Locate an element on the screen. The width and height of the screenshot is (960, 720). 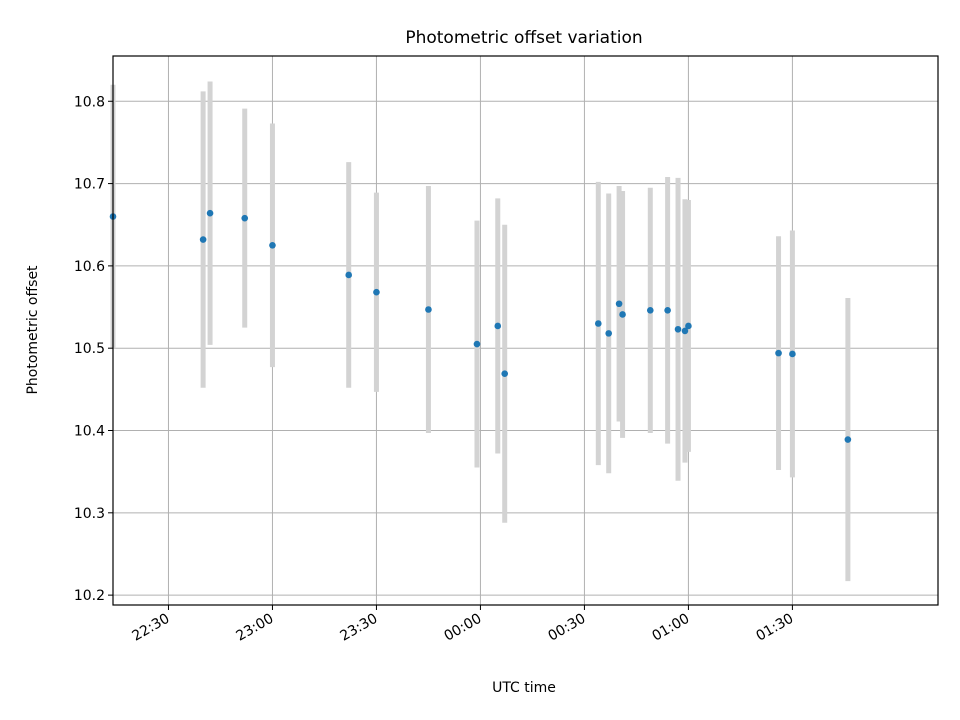
y-axis-ticks: 10.2 10.3 10.4 10.5 10.6 10.7 10.8 is located at coordinates (93, 349).